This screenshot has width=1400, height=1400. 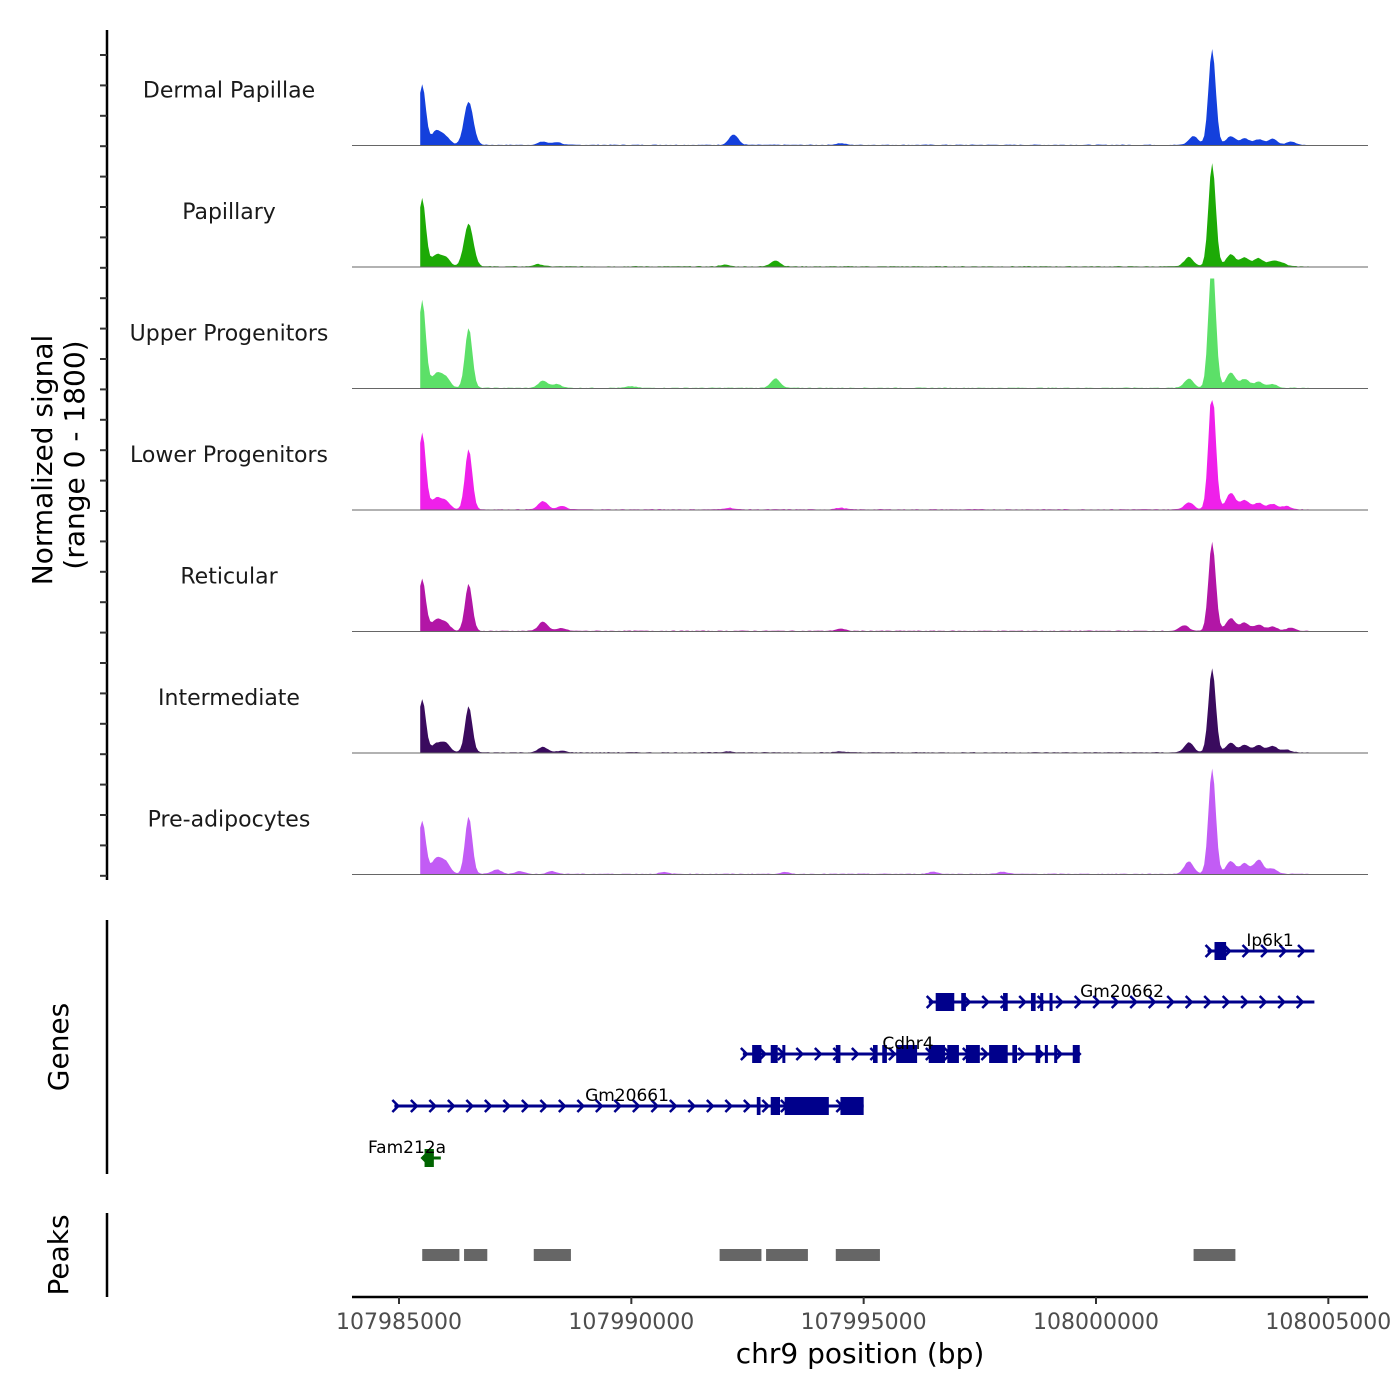 What do you see at coordinates (860, 1353) in the screenshot?
I see `x-axis-title: chr9 position (bp)` at bounding box center [860, 1353].